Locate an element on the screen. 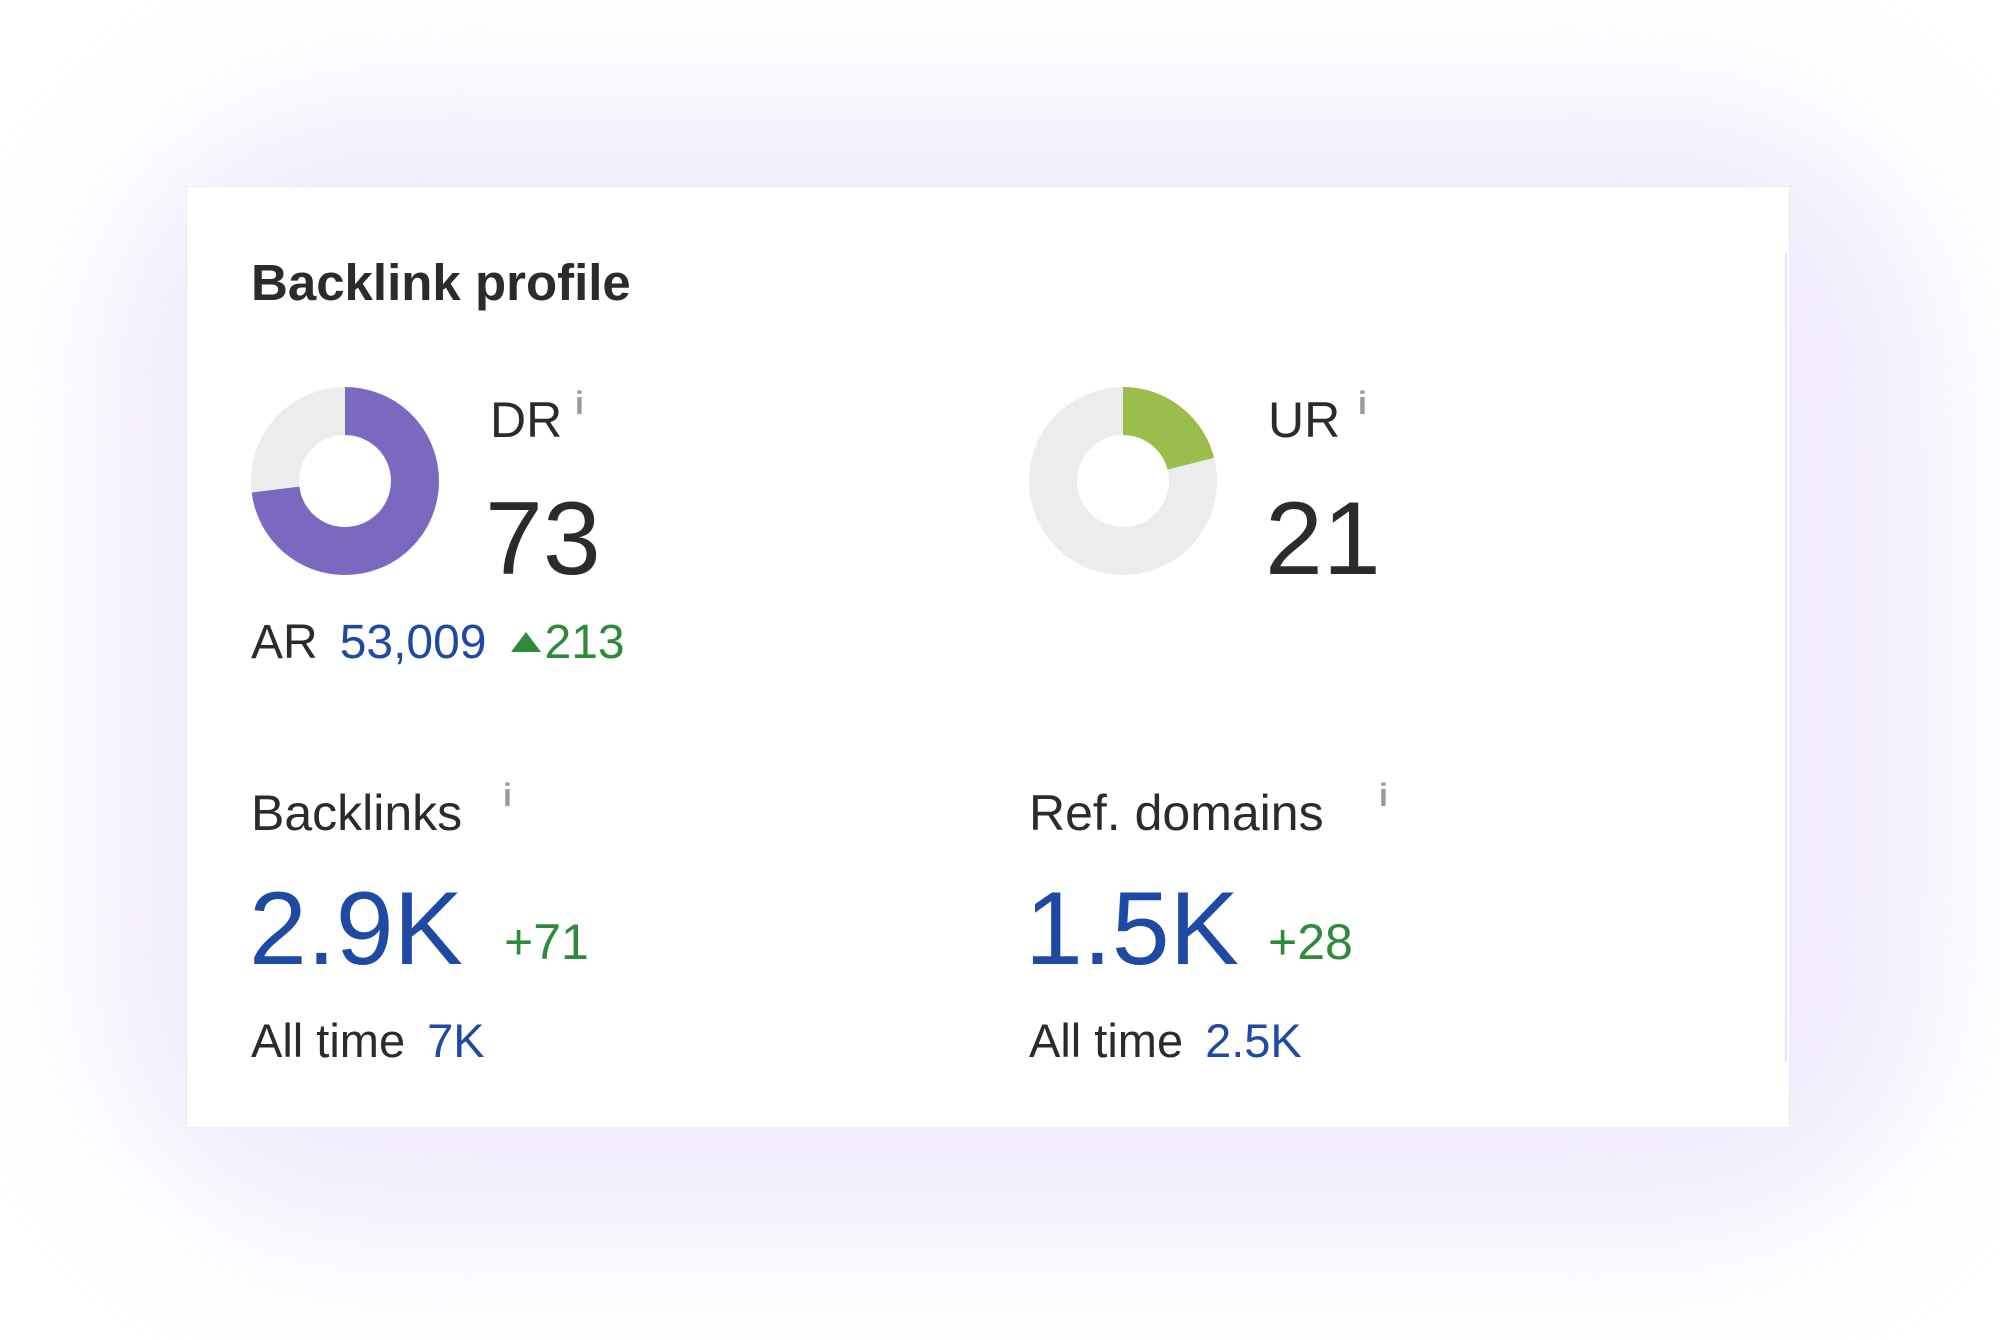 The height and width of the screenshot is (1340, 2000). dr-label: DR is located at coordinates (526, 420).